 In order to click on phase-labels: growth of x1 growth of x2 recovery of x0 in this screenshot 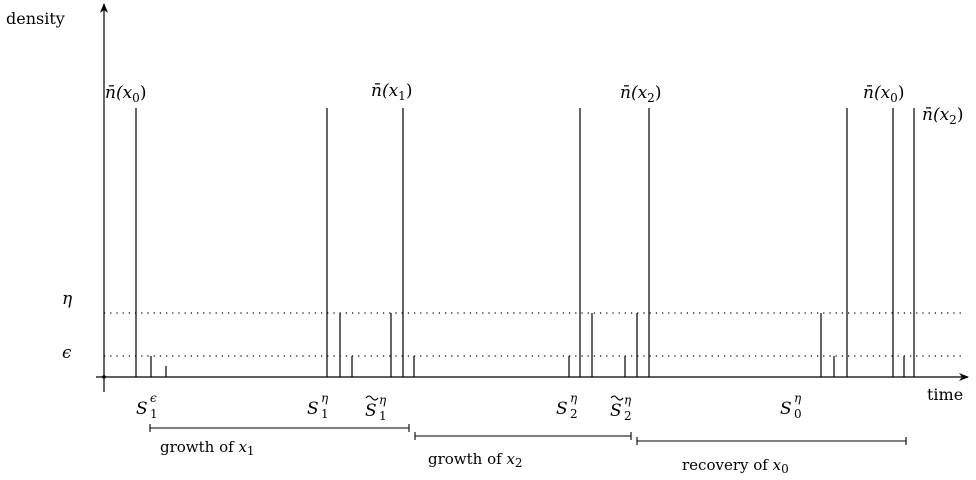, I will do `click(474, 457)`.